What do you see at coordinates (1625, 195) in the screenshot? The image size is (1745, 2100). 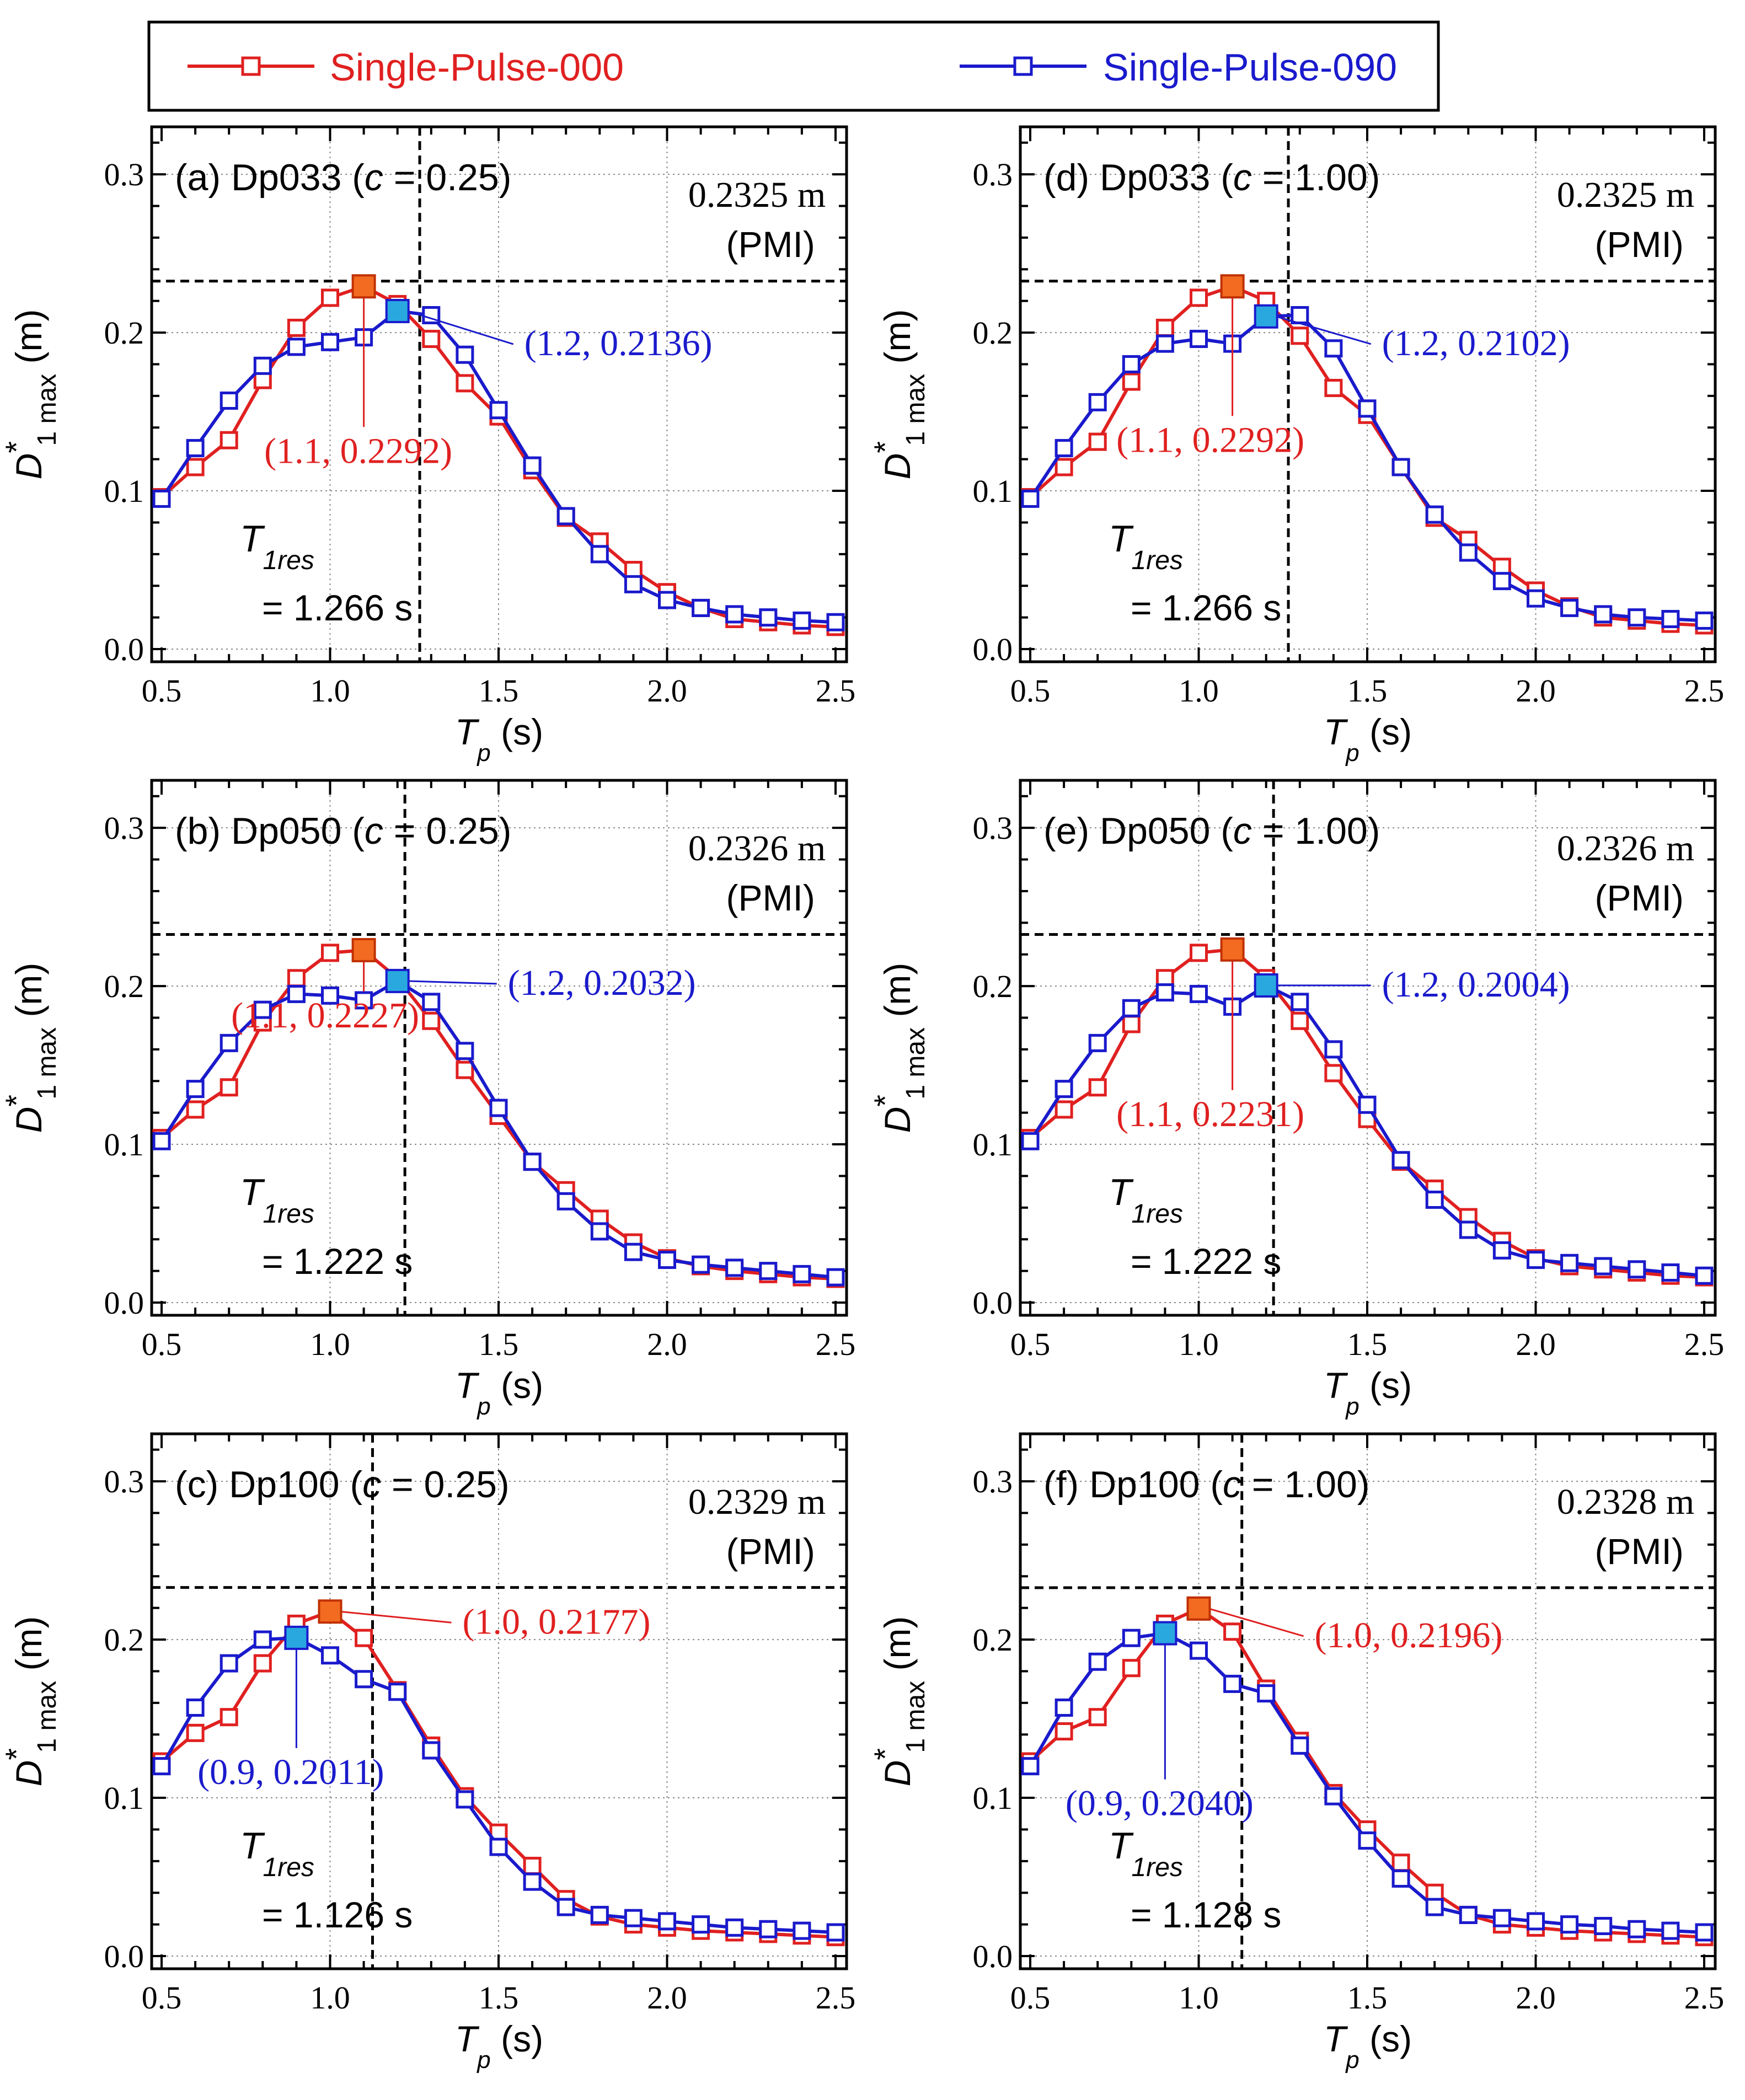 I see `pmi-value-label: 0.2325 m` at bounding box center [1625, 195].